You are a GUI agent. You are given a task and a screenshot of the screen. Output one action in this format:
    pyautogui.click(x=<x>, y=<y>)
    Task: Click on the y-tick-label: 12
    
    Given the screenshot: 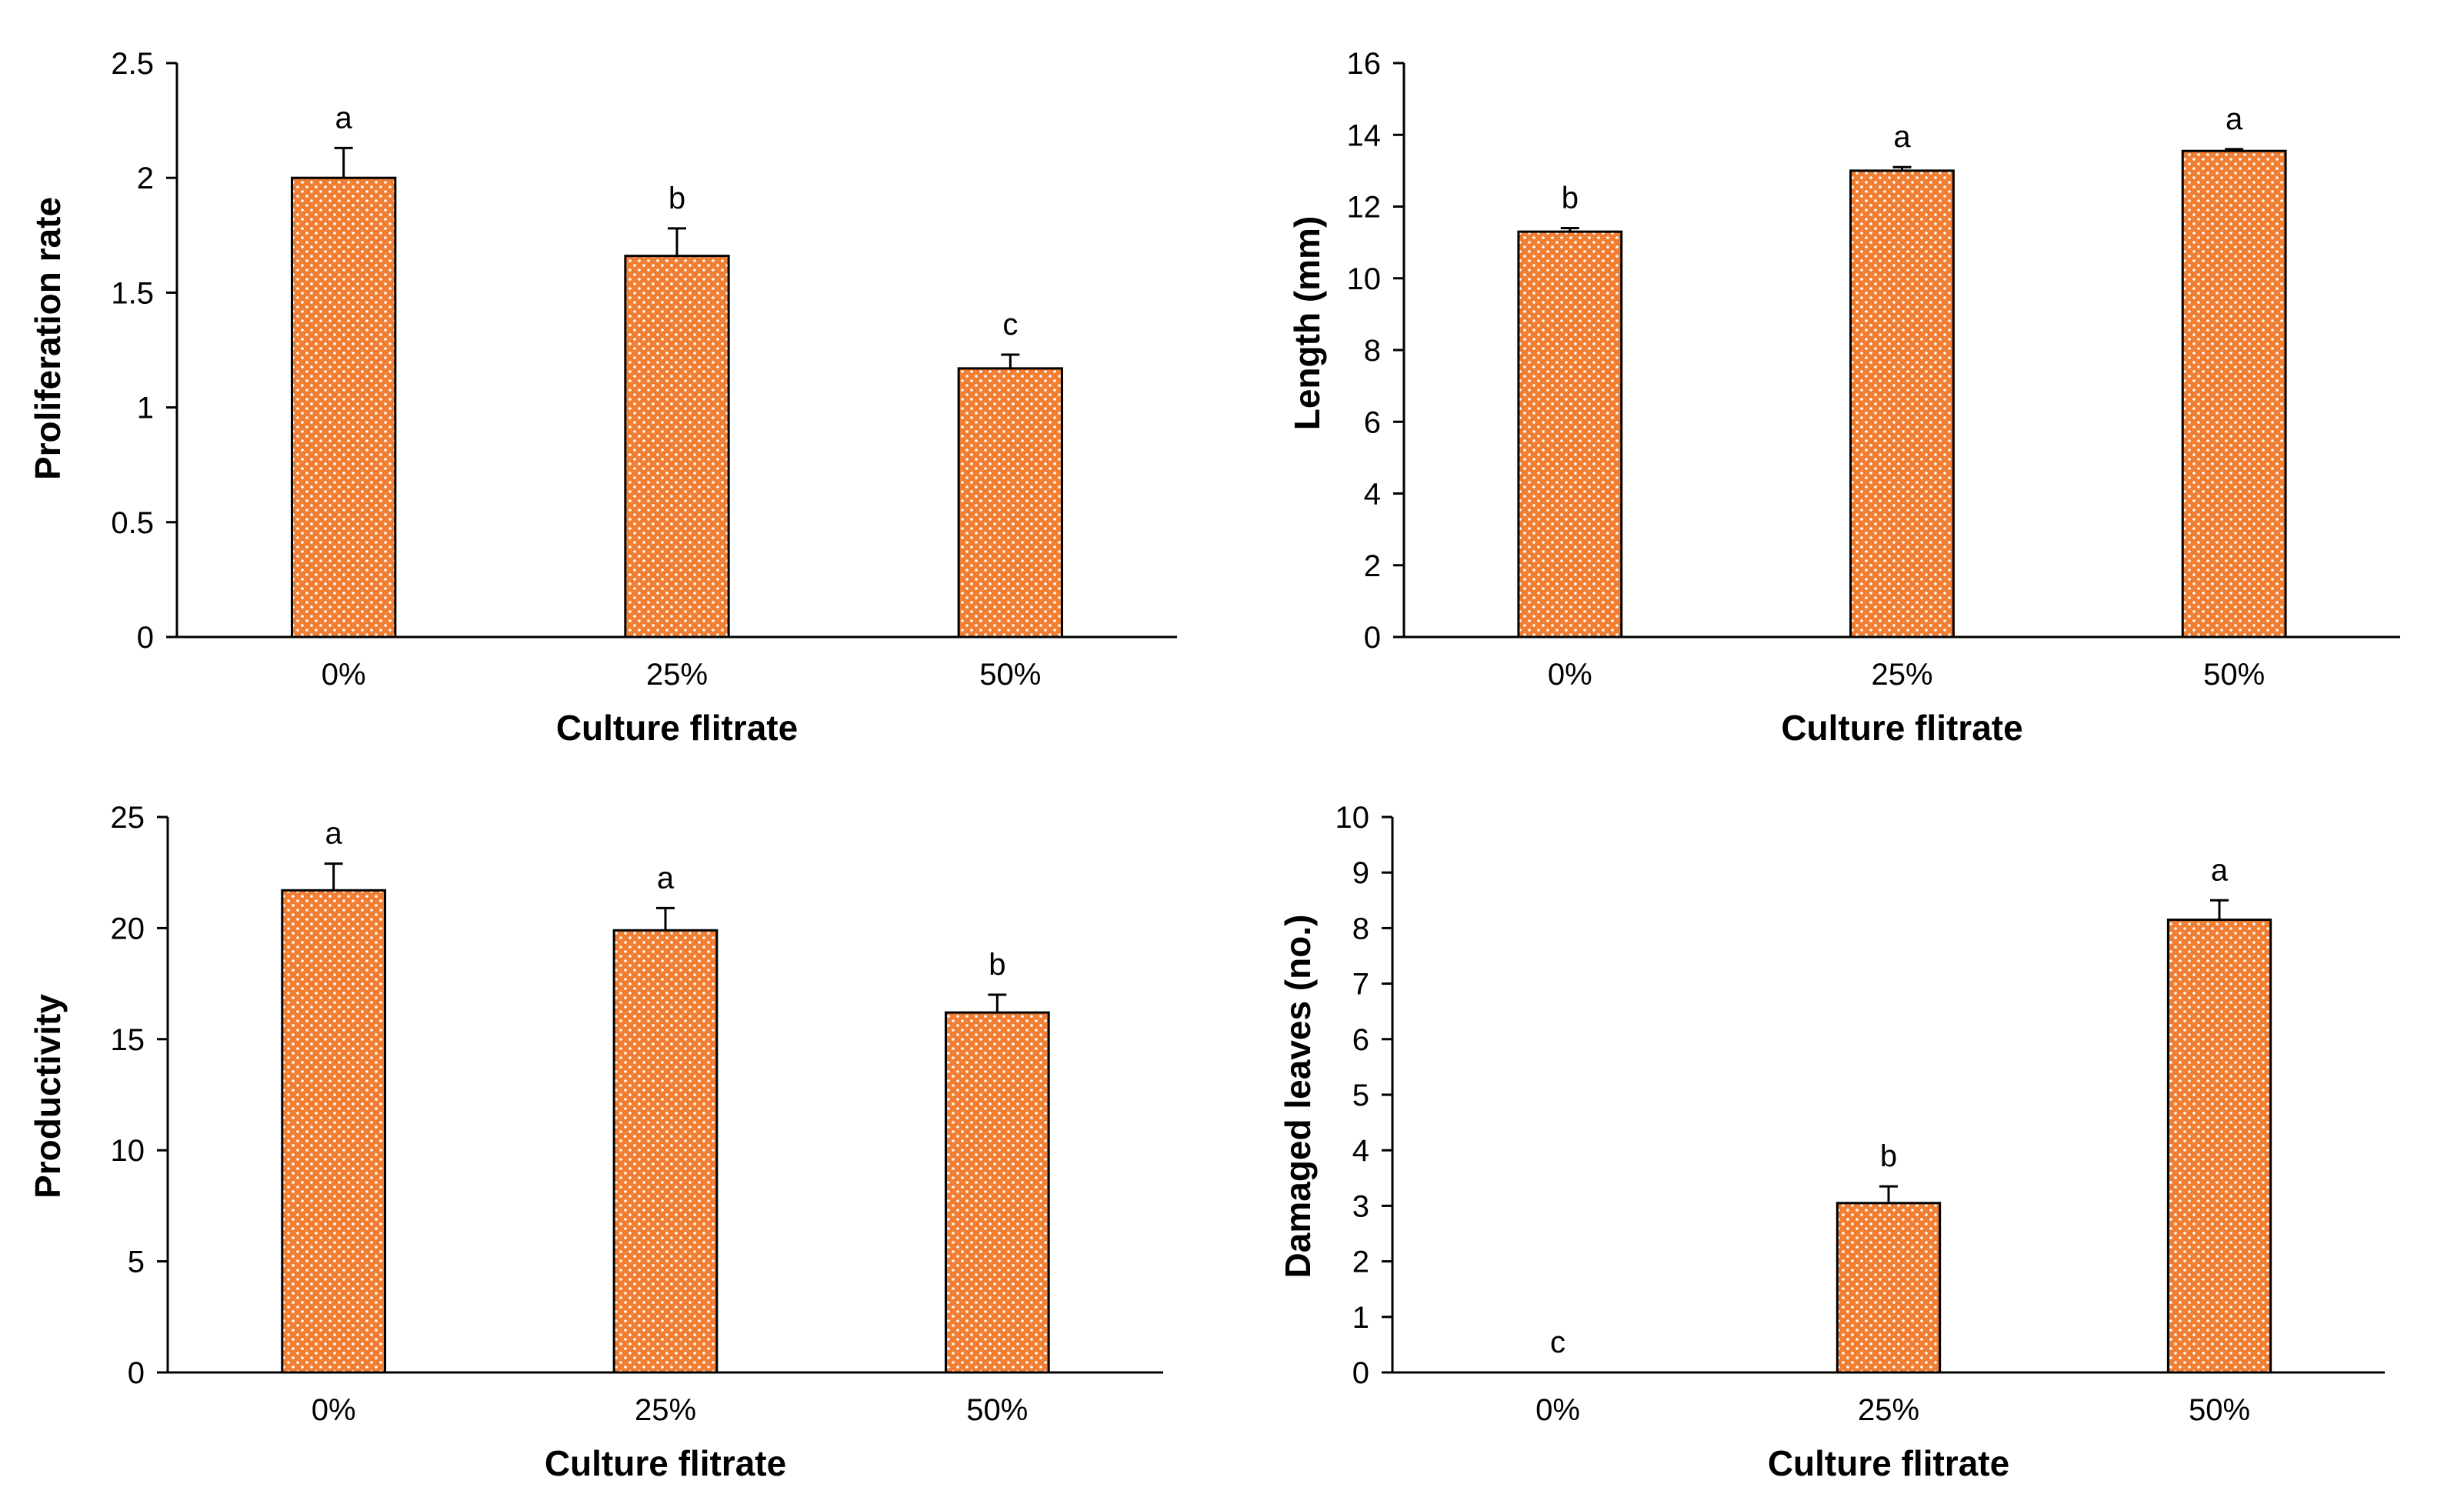 What is the action you would take?
    pyautogui.click(x=1364, y=208)
    